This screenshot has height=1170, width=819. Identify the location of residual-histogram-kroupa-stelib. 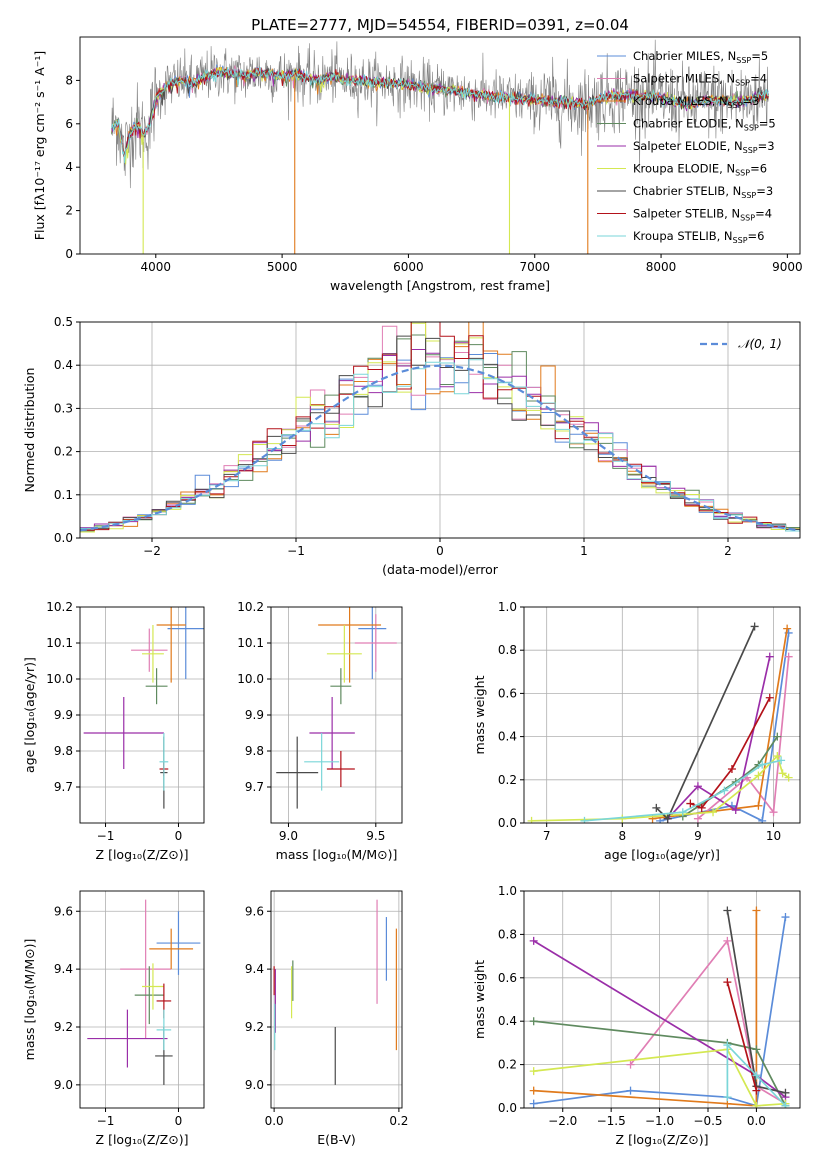
(440, 445).